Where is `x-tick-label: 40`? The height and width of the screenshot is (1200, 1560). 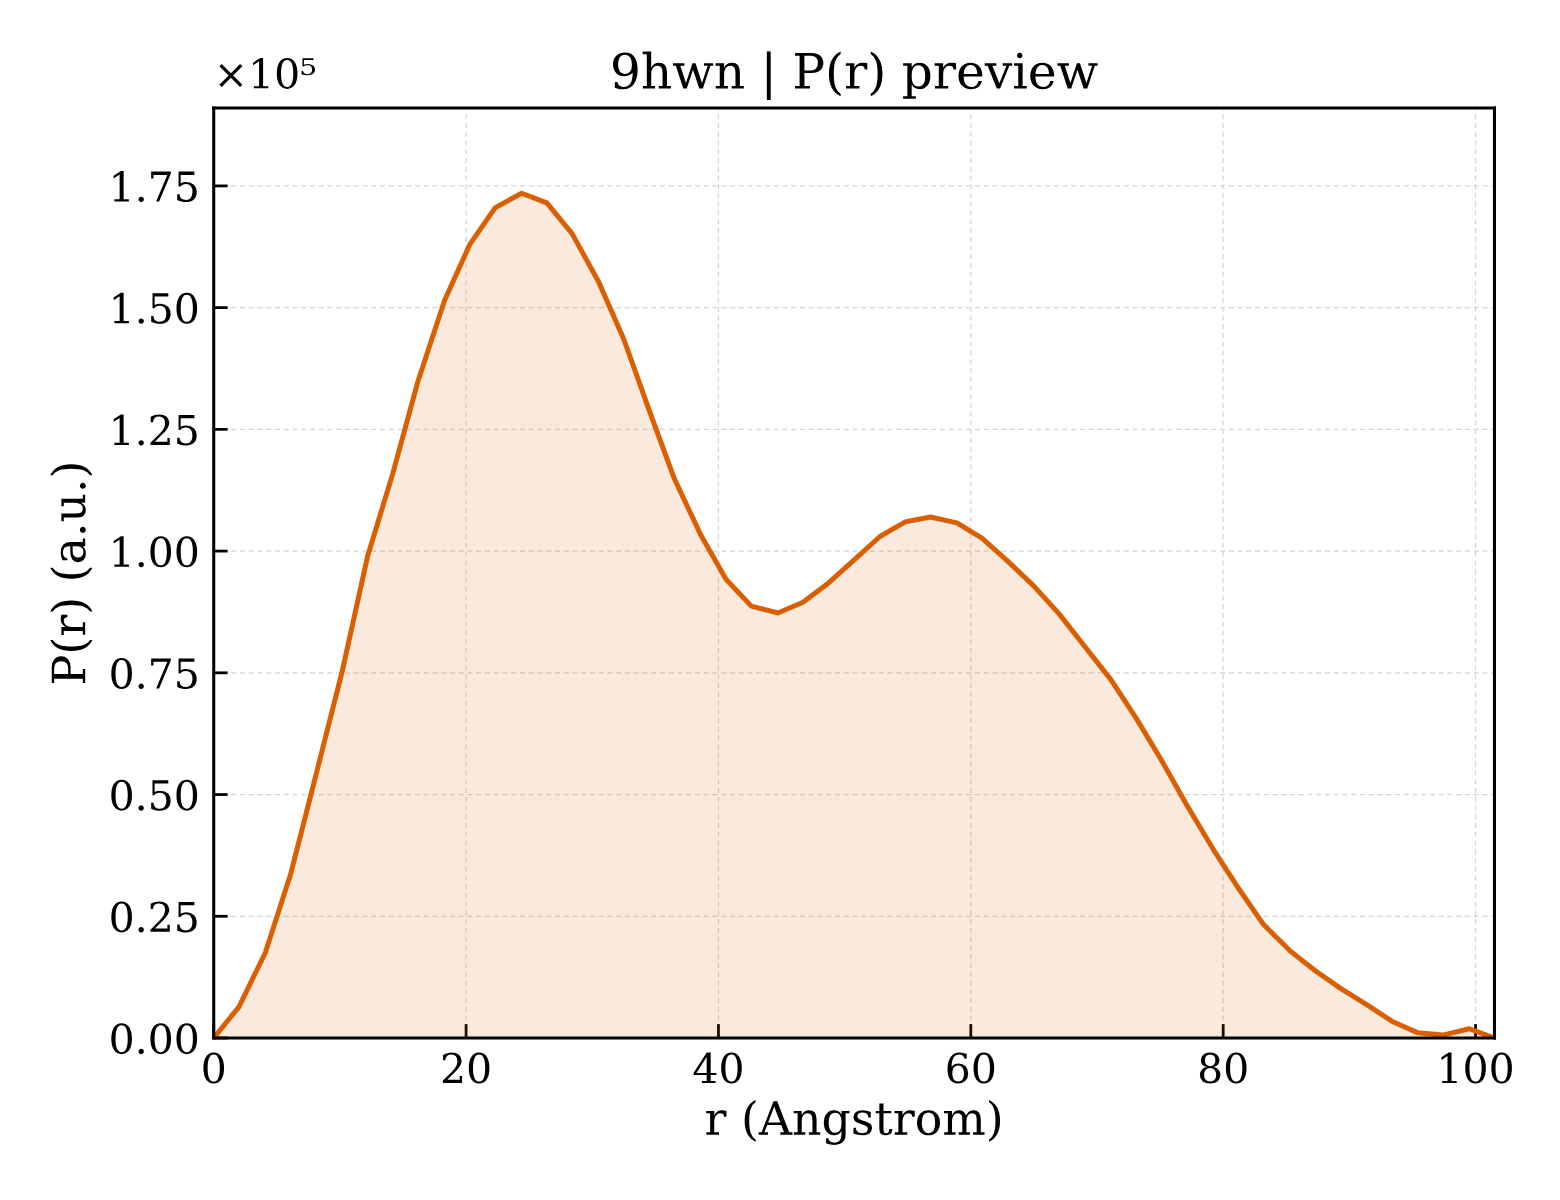
x-tick-label: 40 is located at coordinates (717, 1068).